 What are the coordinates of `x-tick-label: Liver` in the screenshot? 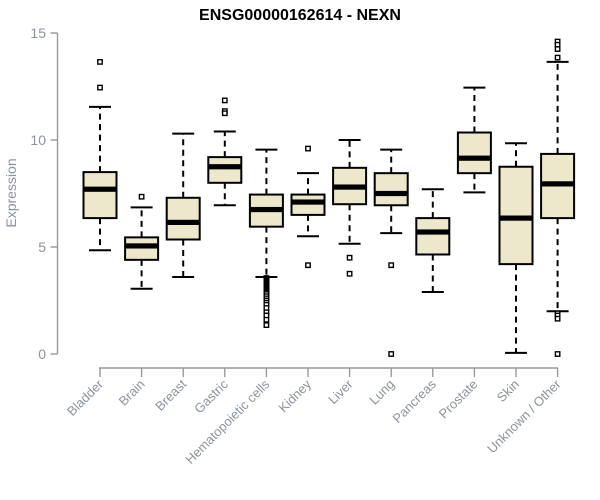 It's located at (340, 391).